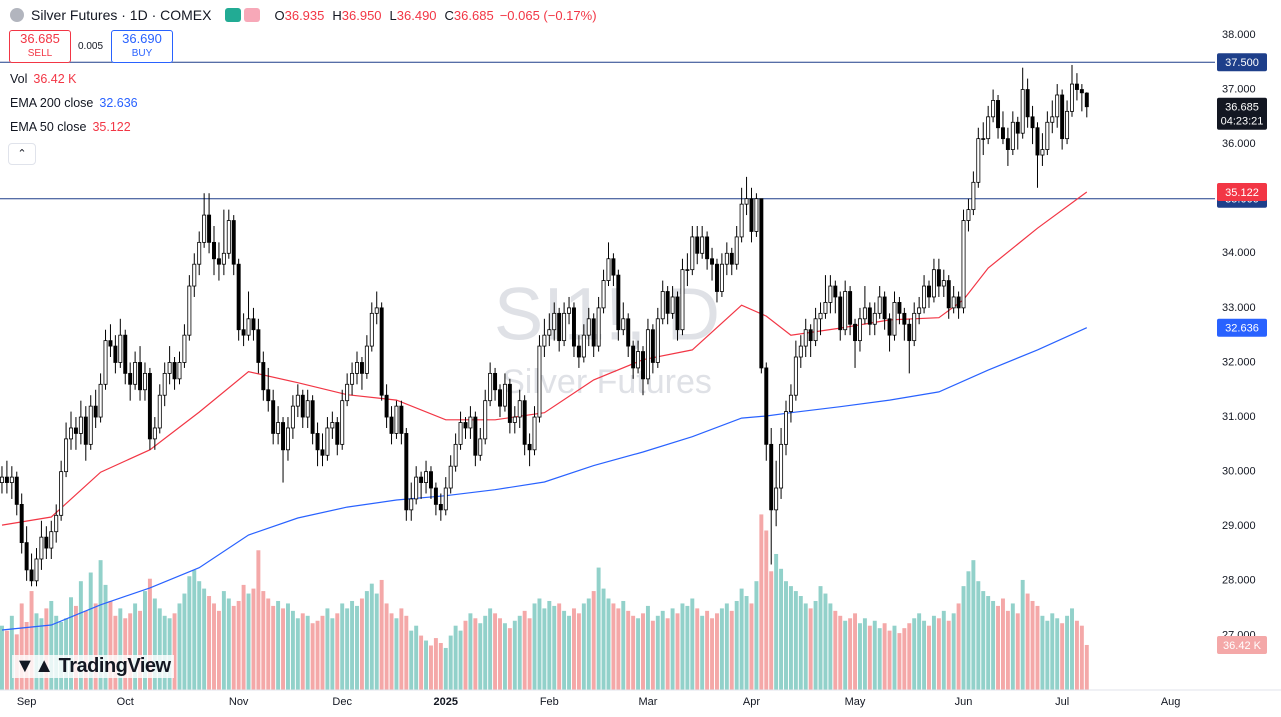  What do you see at coordinates (1242, 108) in the screenshot?
I see `last-price-label: 36.685` at bounding box center [1242, 108].